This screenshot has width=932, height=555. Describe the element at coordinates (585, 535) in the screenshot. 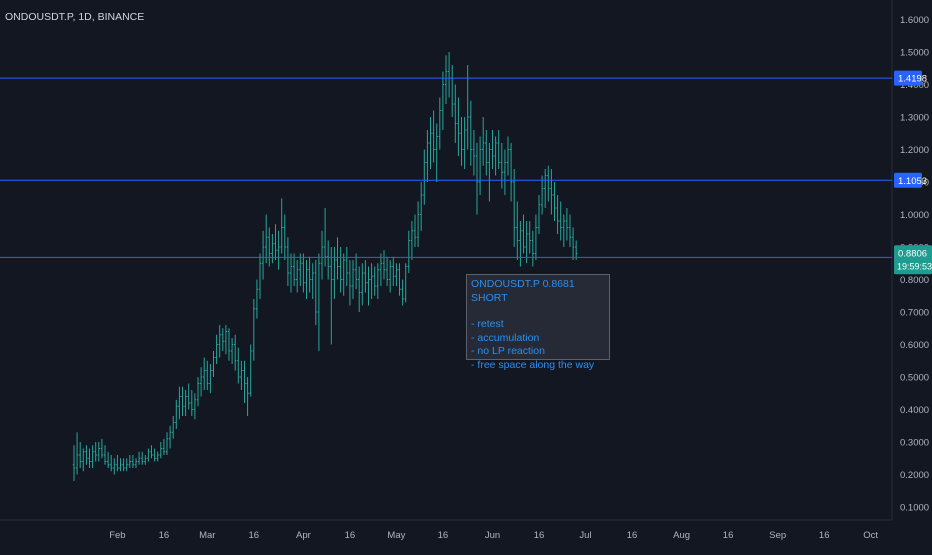

I see `x-tick-label: Jul` at that location.